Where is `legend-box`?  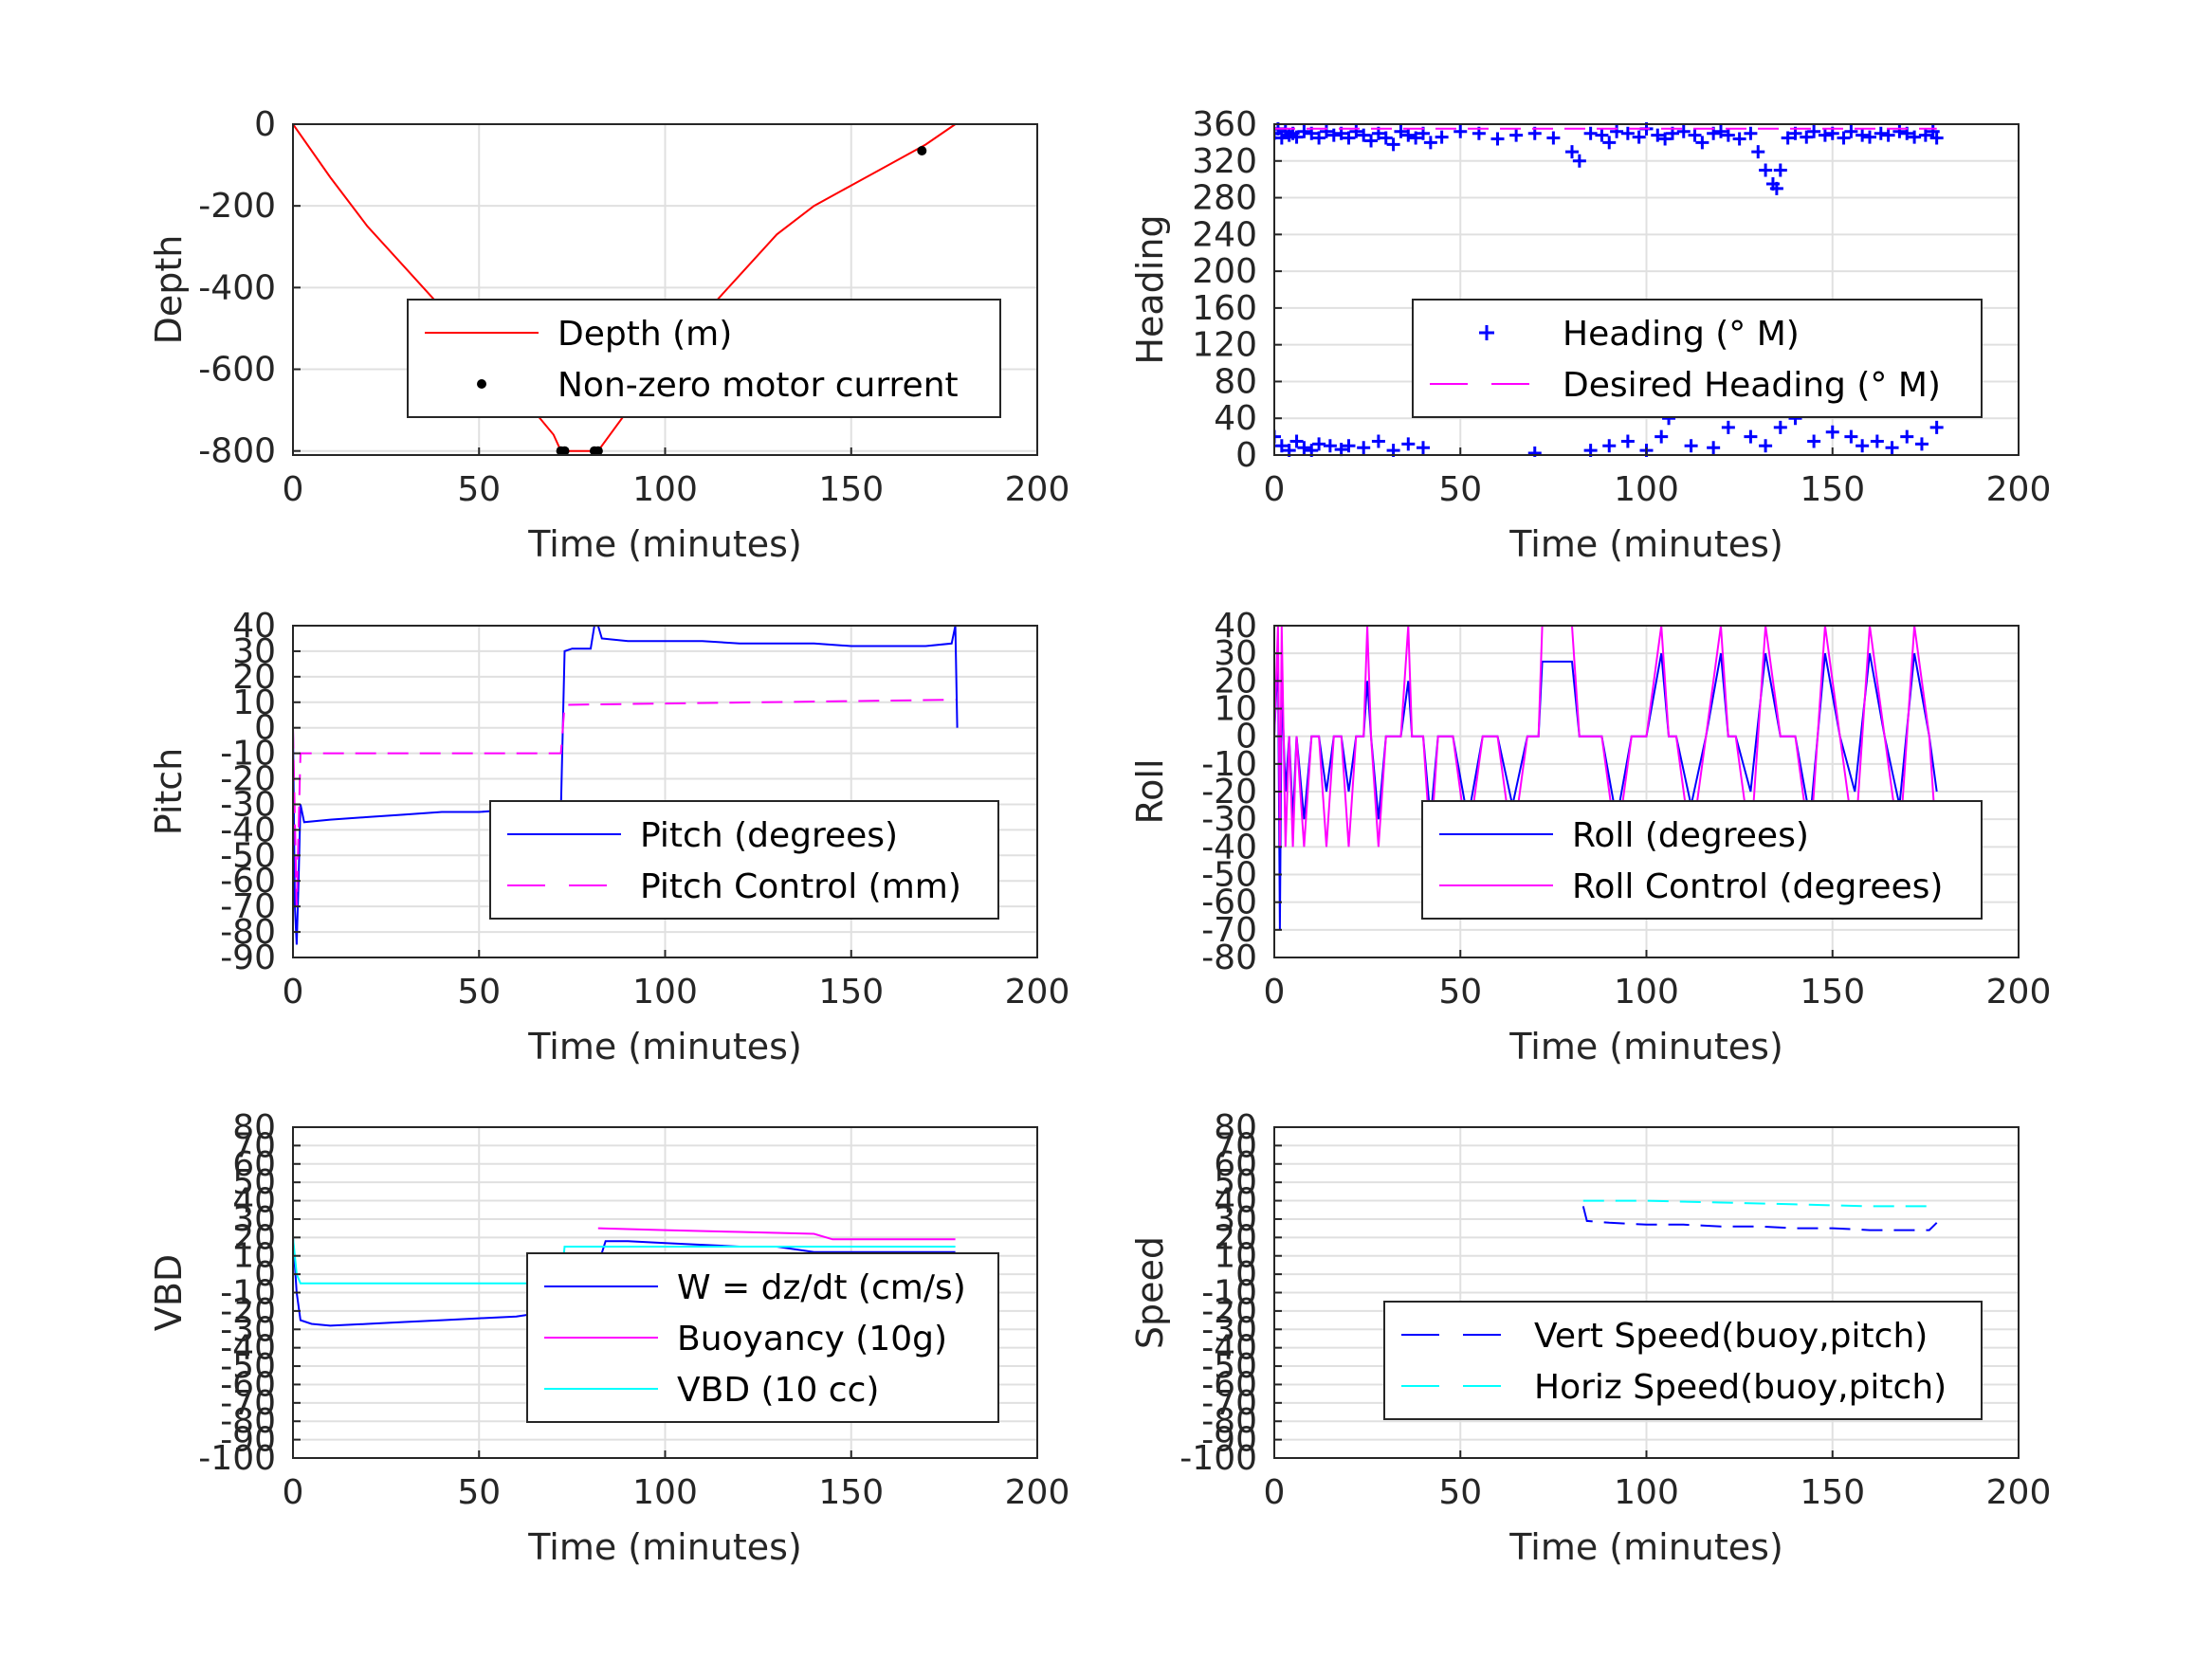
legend-box is located at coordinates (704, 358).